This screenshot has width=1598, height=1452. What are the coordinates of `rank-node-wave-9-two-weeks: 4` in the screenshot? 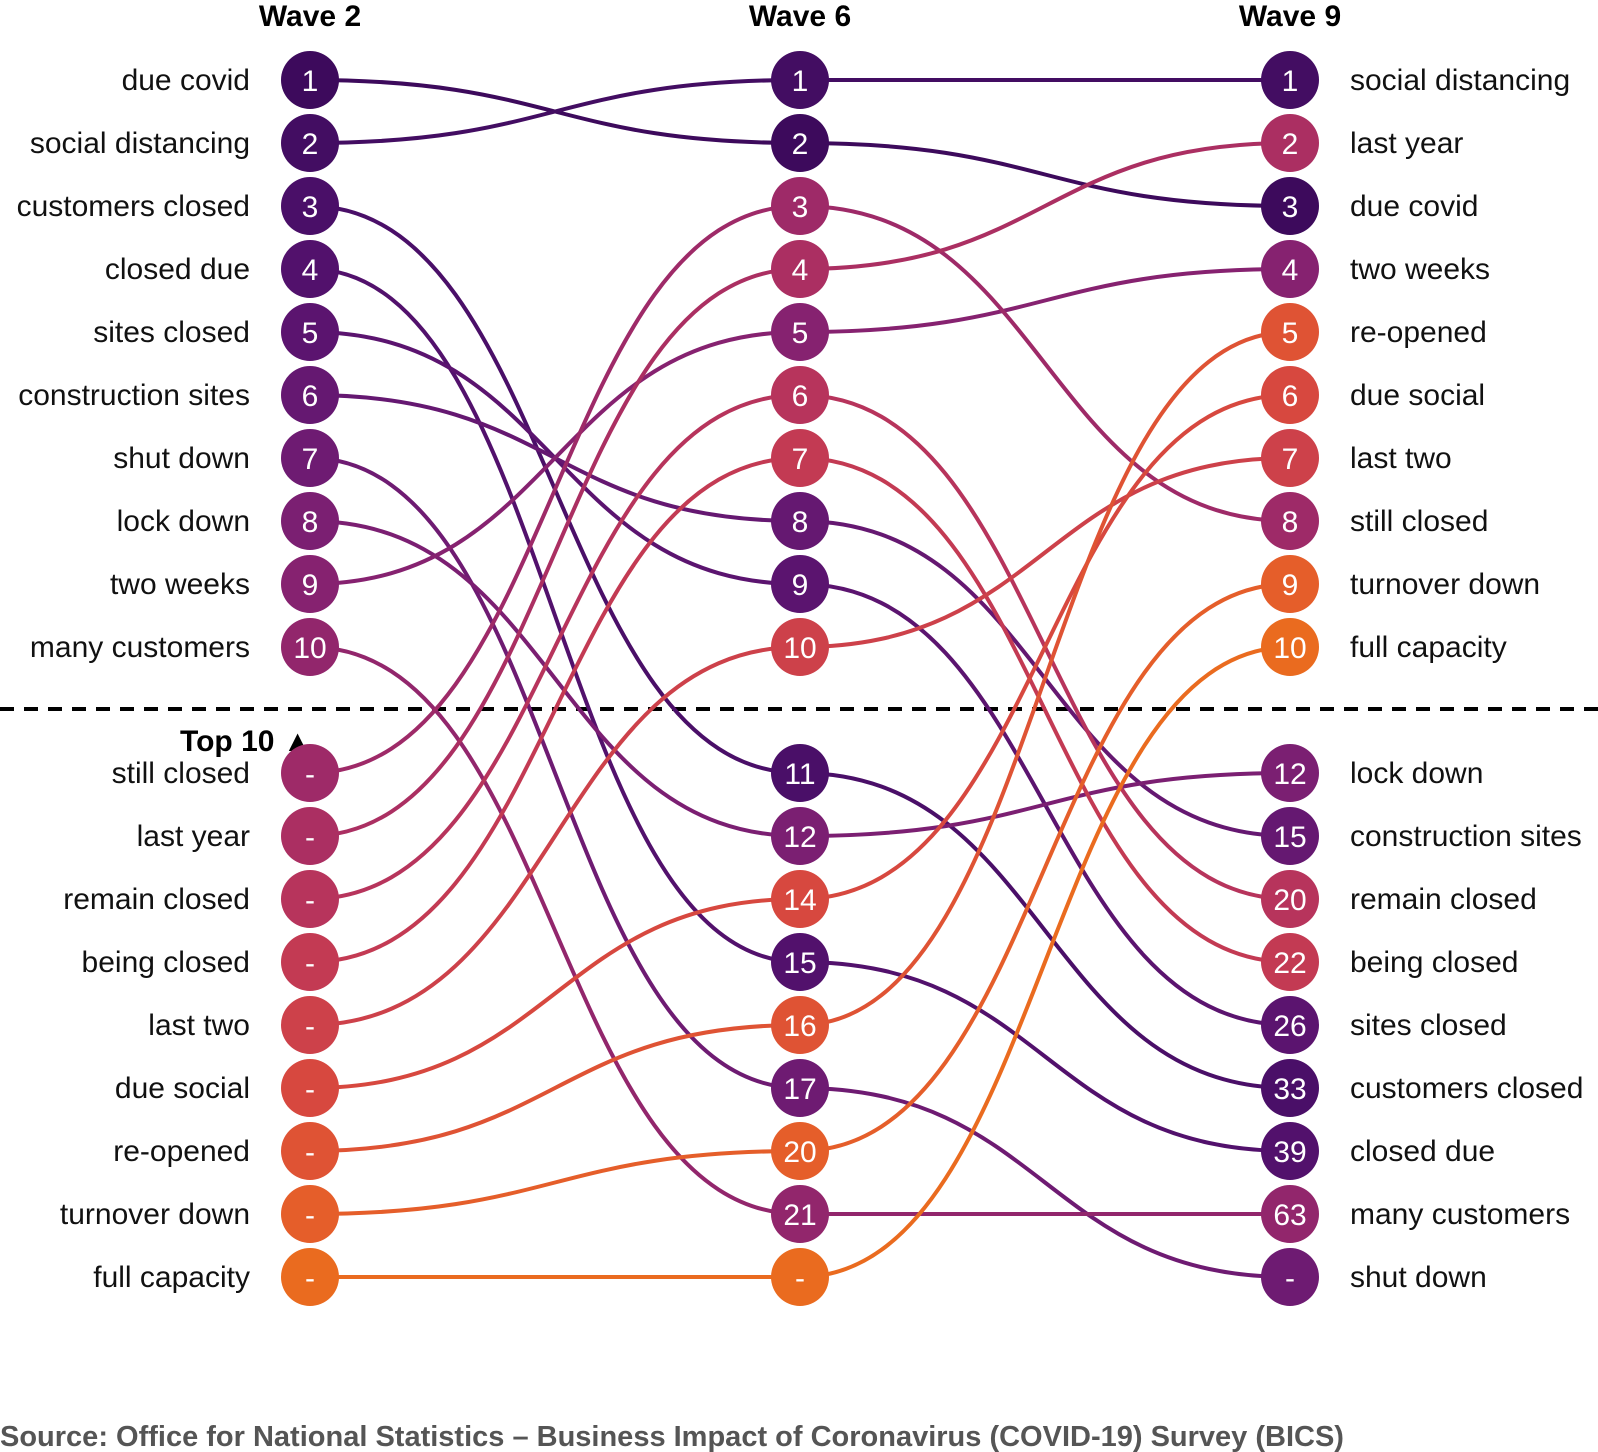 It's located at (1290, 269).